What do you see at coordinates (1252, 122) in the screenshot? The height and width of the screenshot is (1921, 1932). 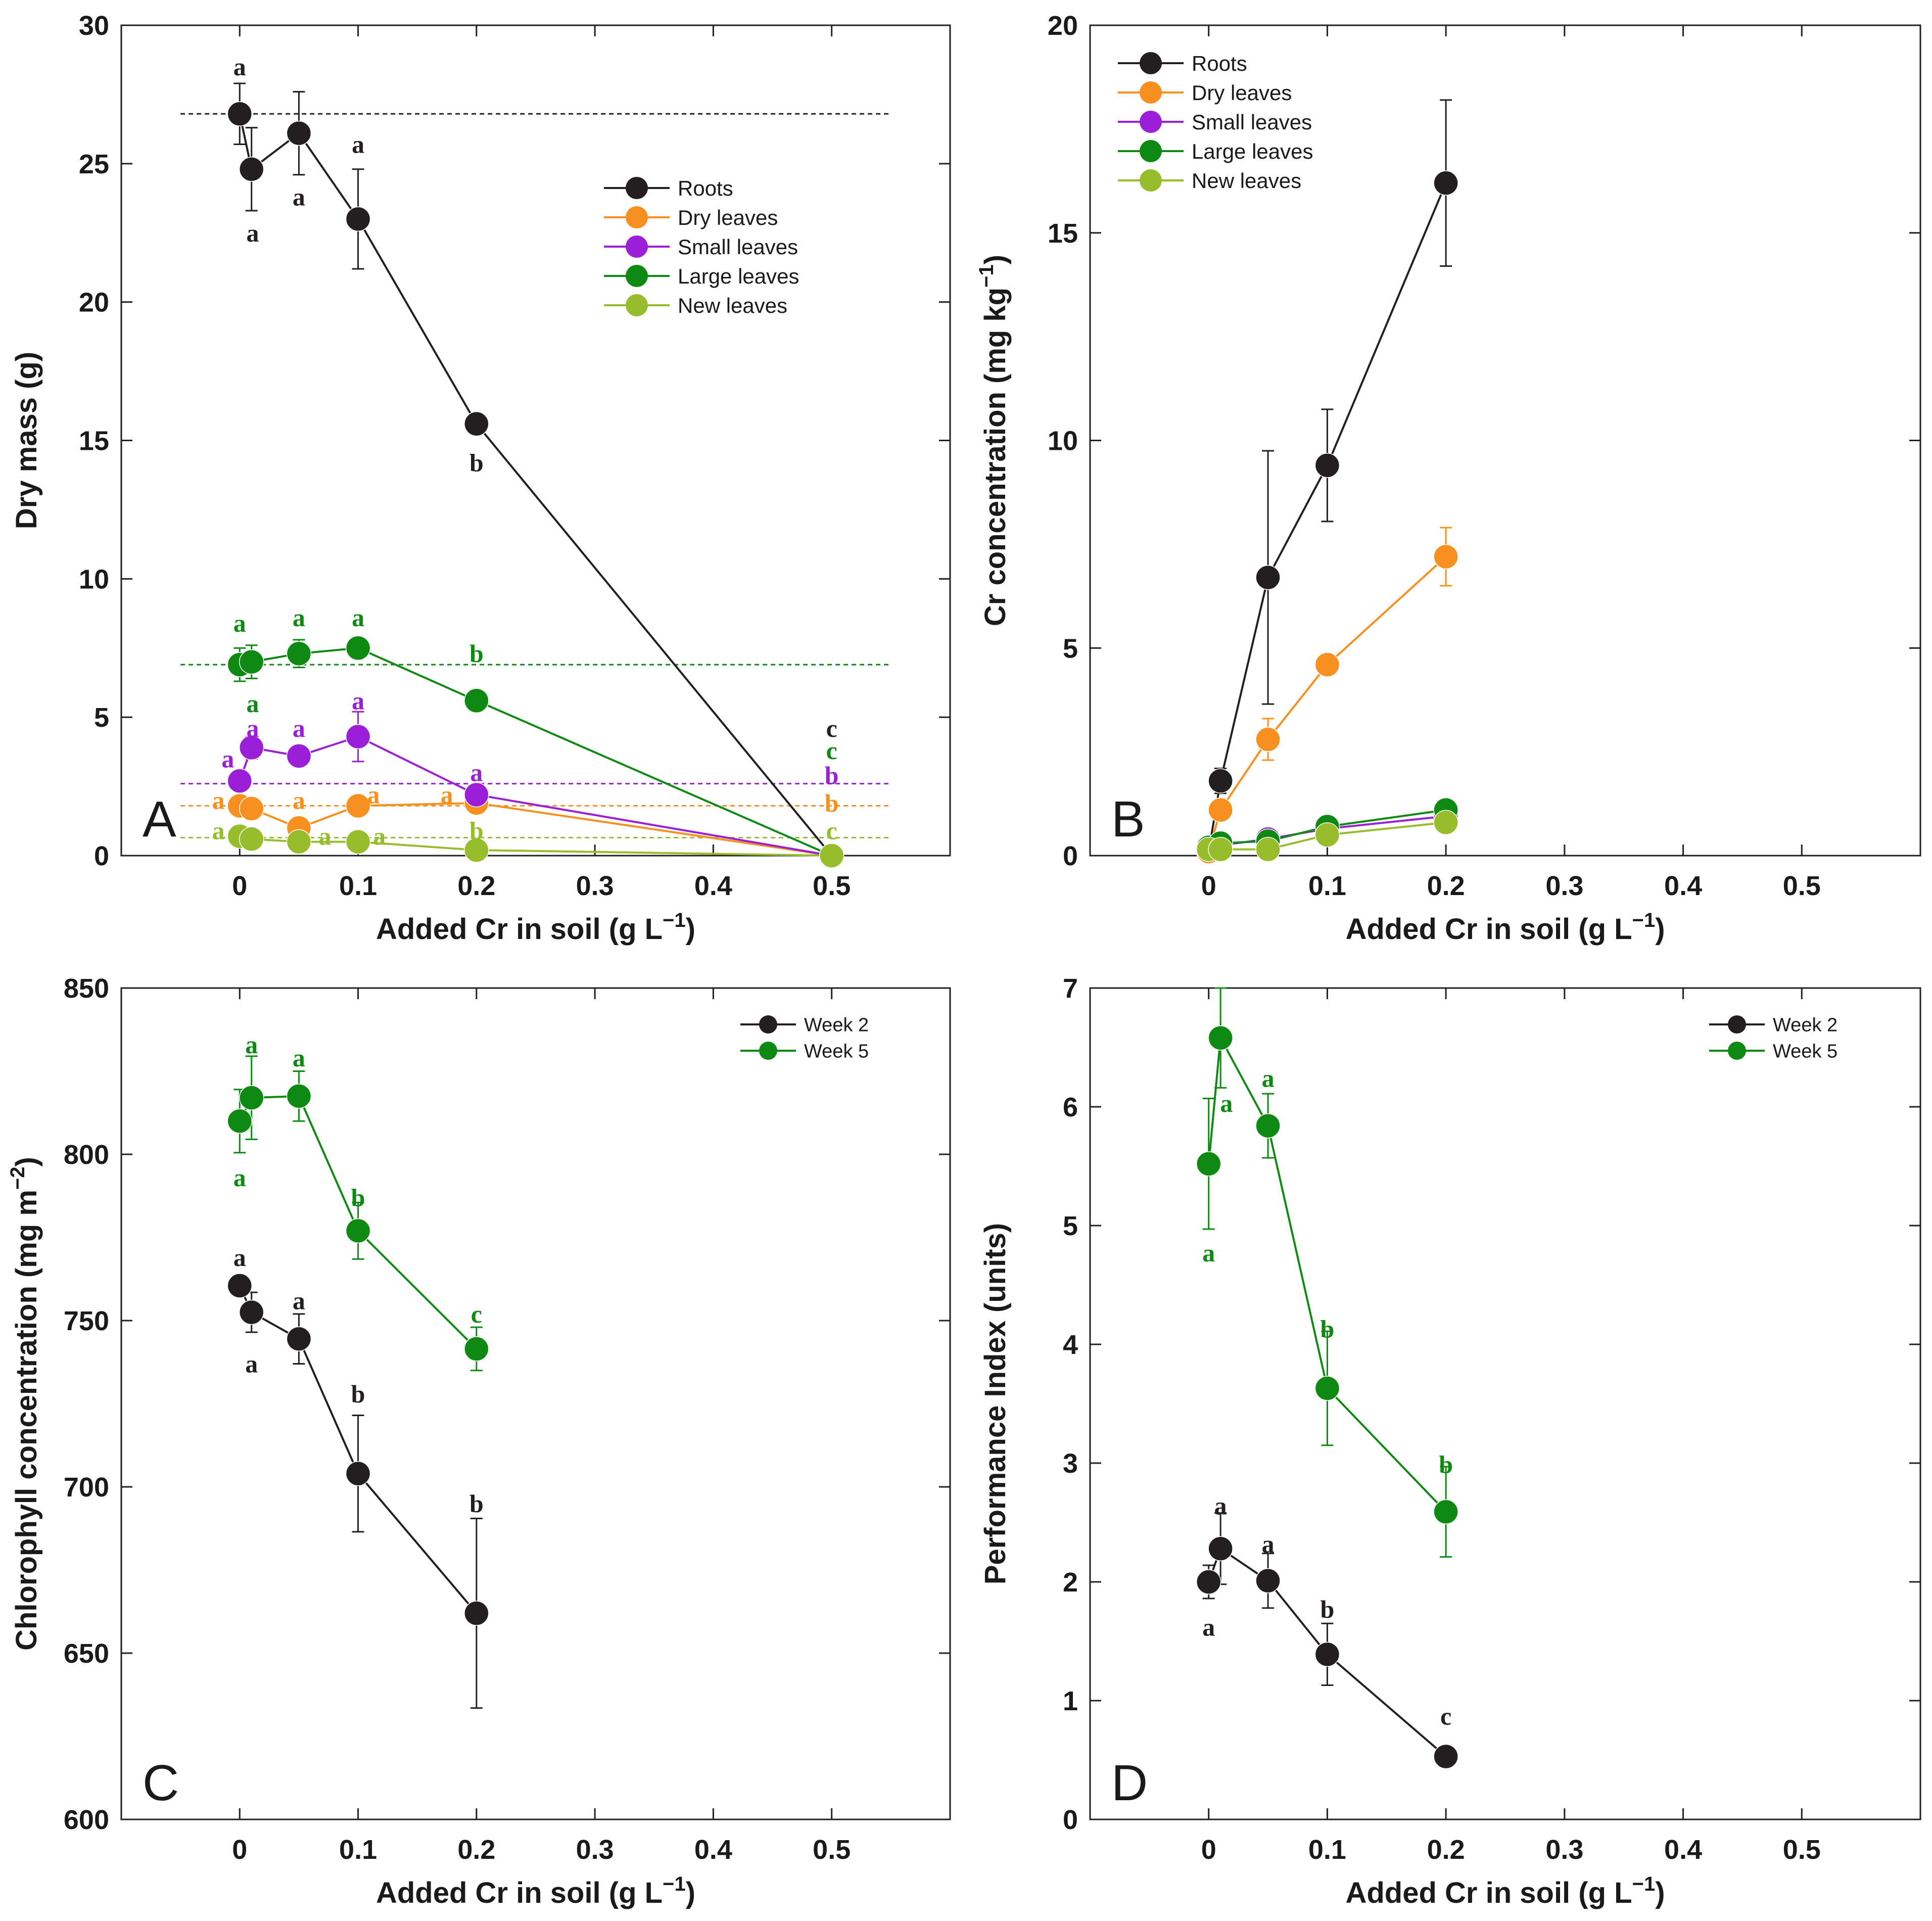 I see `legend-label-small-leaves: Small leaves` at bounding box center [1252, 122].